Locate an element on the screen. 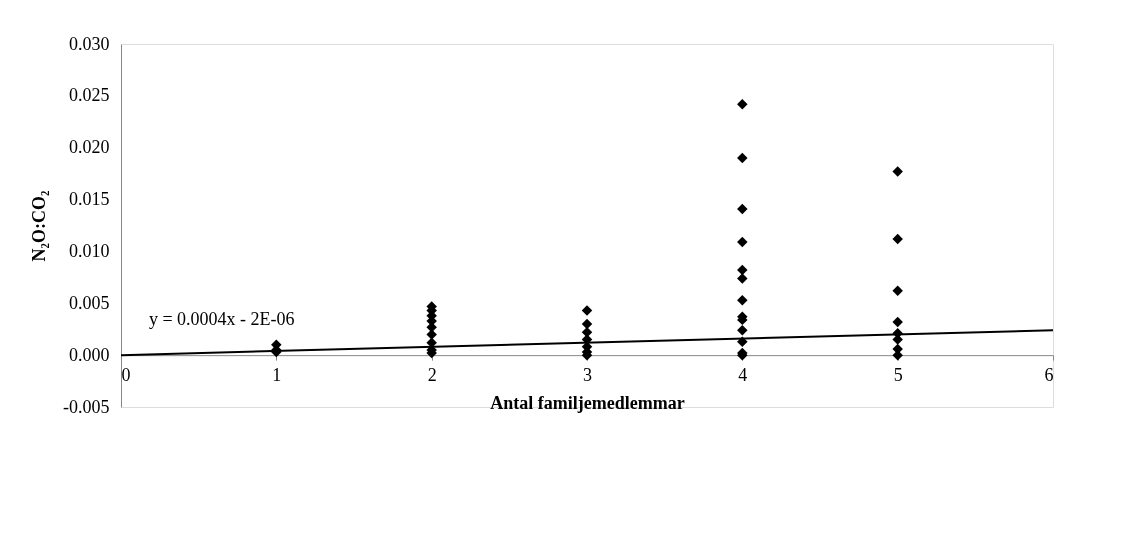  x-tick-label: 1 is located at coordinates (277, 374).